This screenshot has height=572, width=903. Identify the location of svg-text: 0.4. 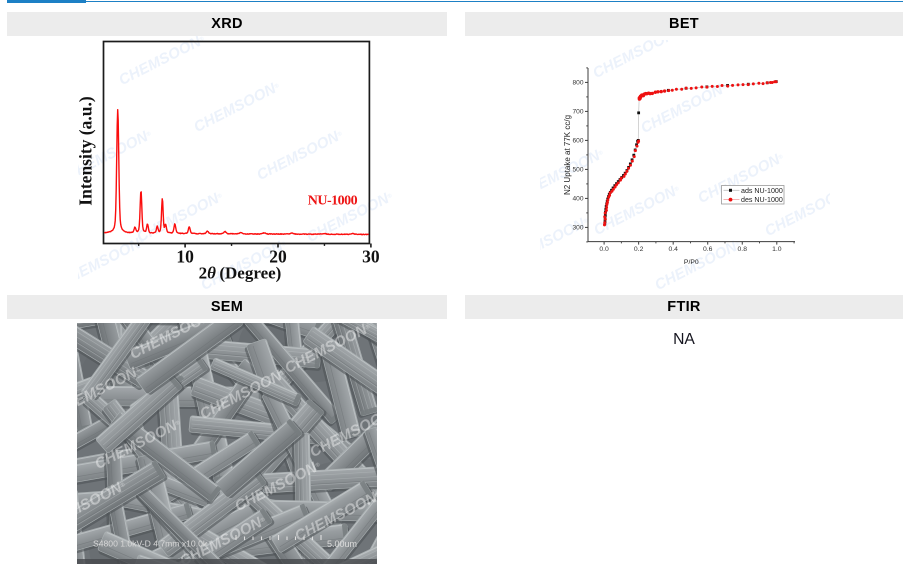
(673, 249).